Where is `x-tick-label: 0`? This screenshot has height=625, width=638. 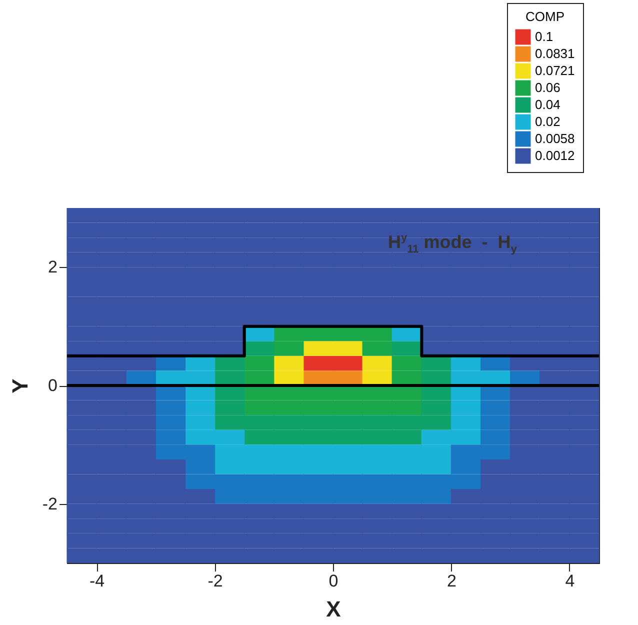 x-tick-label: 0 is located at coordinates (333, 581).